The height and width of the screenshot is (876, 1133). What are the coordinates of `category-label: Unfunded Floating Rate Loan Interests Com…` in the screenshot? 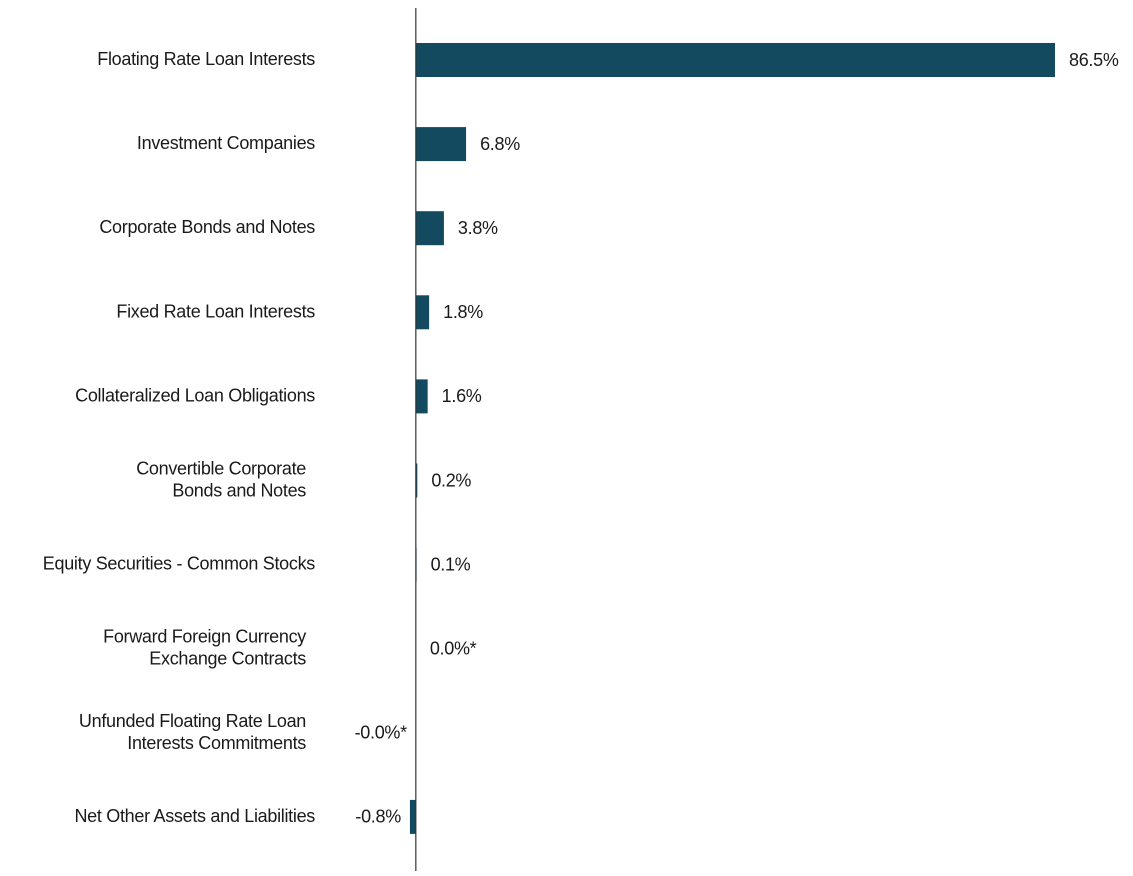 It's located at (192, 732).